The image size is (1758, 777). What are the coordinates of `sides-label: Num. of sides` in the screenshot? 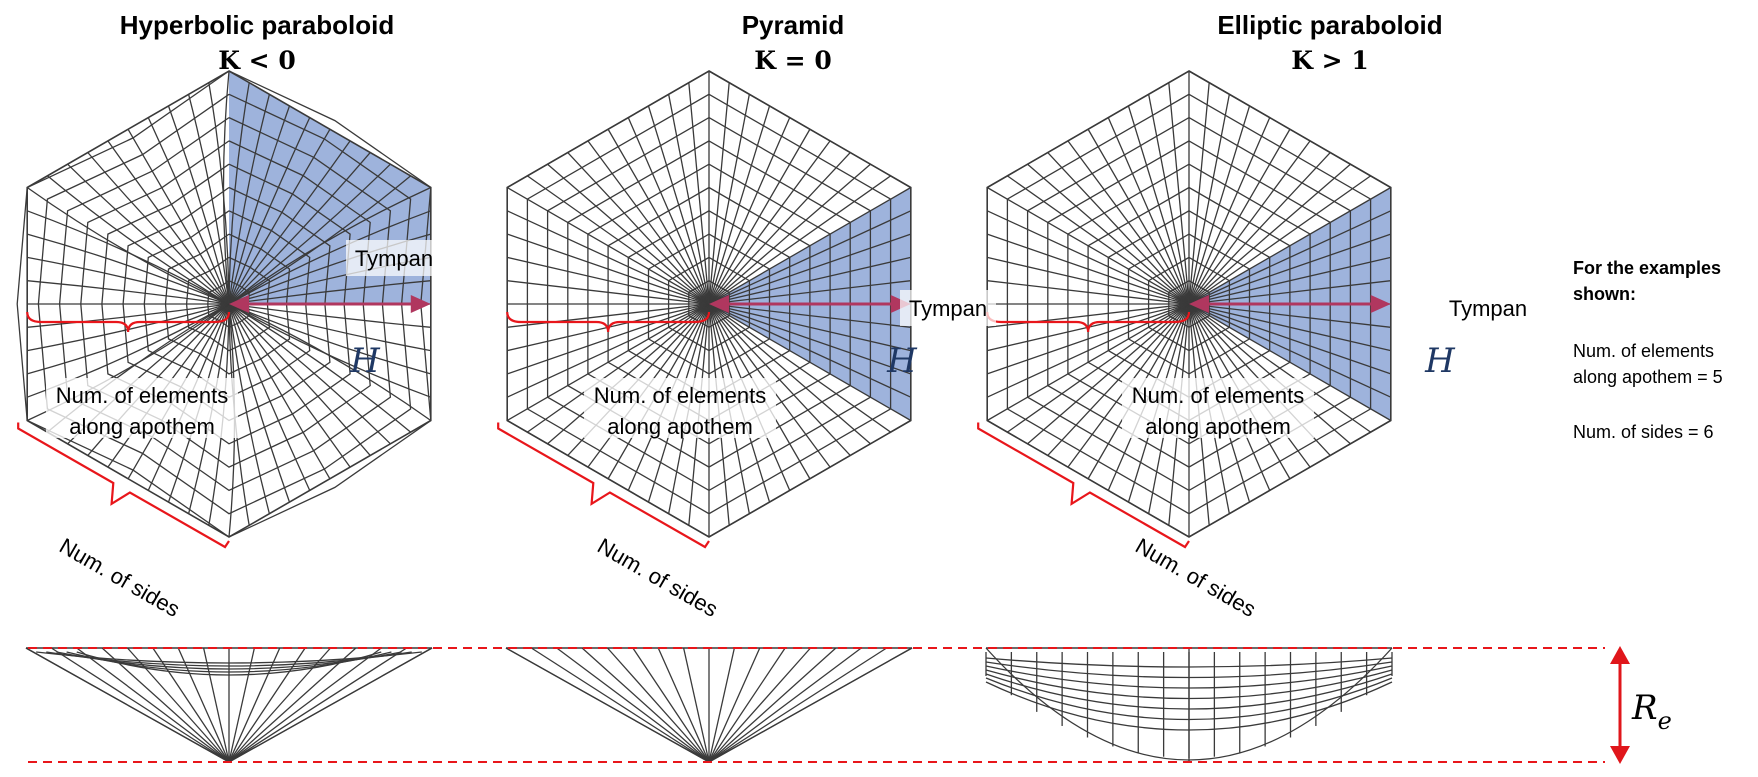 It's located at (119, 577).